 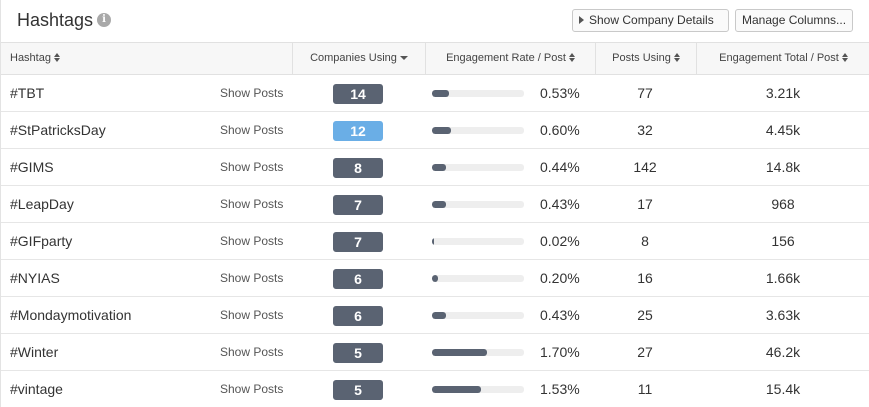 What do you see at coordinates (358, 94) in the screenshot?
I see `companies-using-badge: 14` at bounding box center [358, 94].